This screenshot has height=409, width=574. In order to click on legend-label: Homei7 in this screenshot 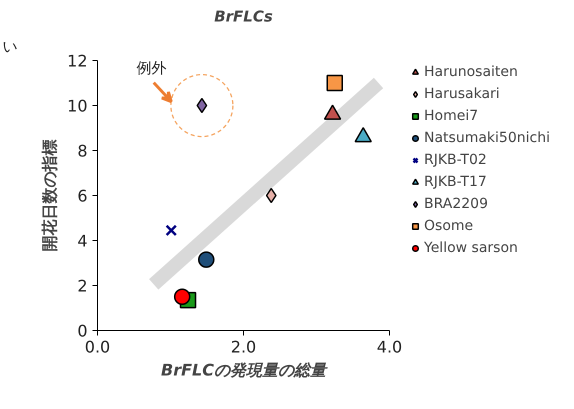, I will do `click(451, 116)`.